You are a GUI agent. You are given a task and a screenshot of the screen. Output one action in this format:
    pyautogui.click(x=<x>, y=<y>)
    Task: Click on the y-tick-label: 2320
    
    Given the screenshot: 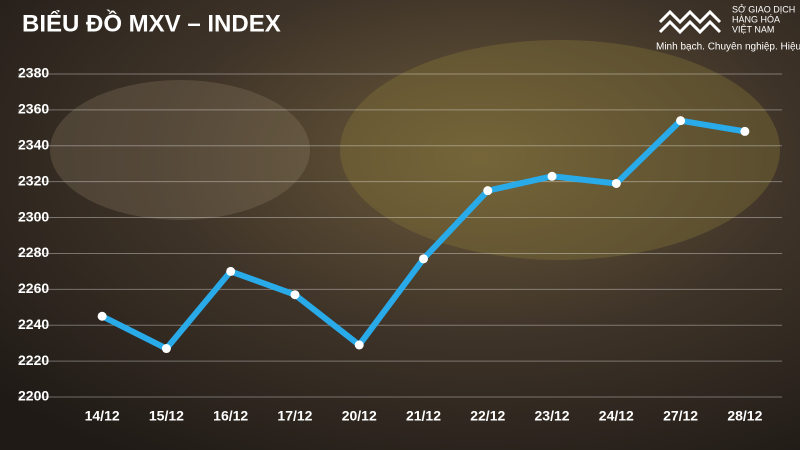 What is the action you would take?
    pyautogui.click(x=33, y=180)
    